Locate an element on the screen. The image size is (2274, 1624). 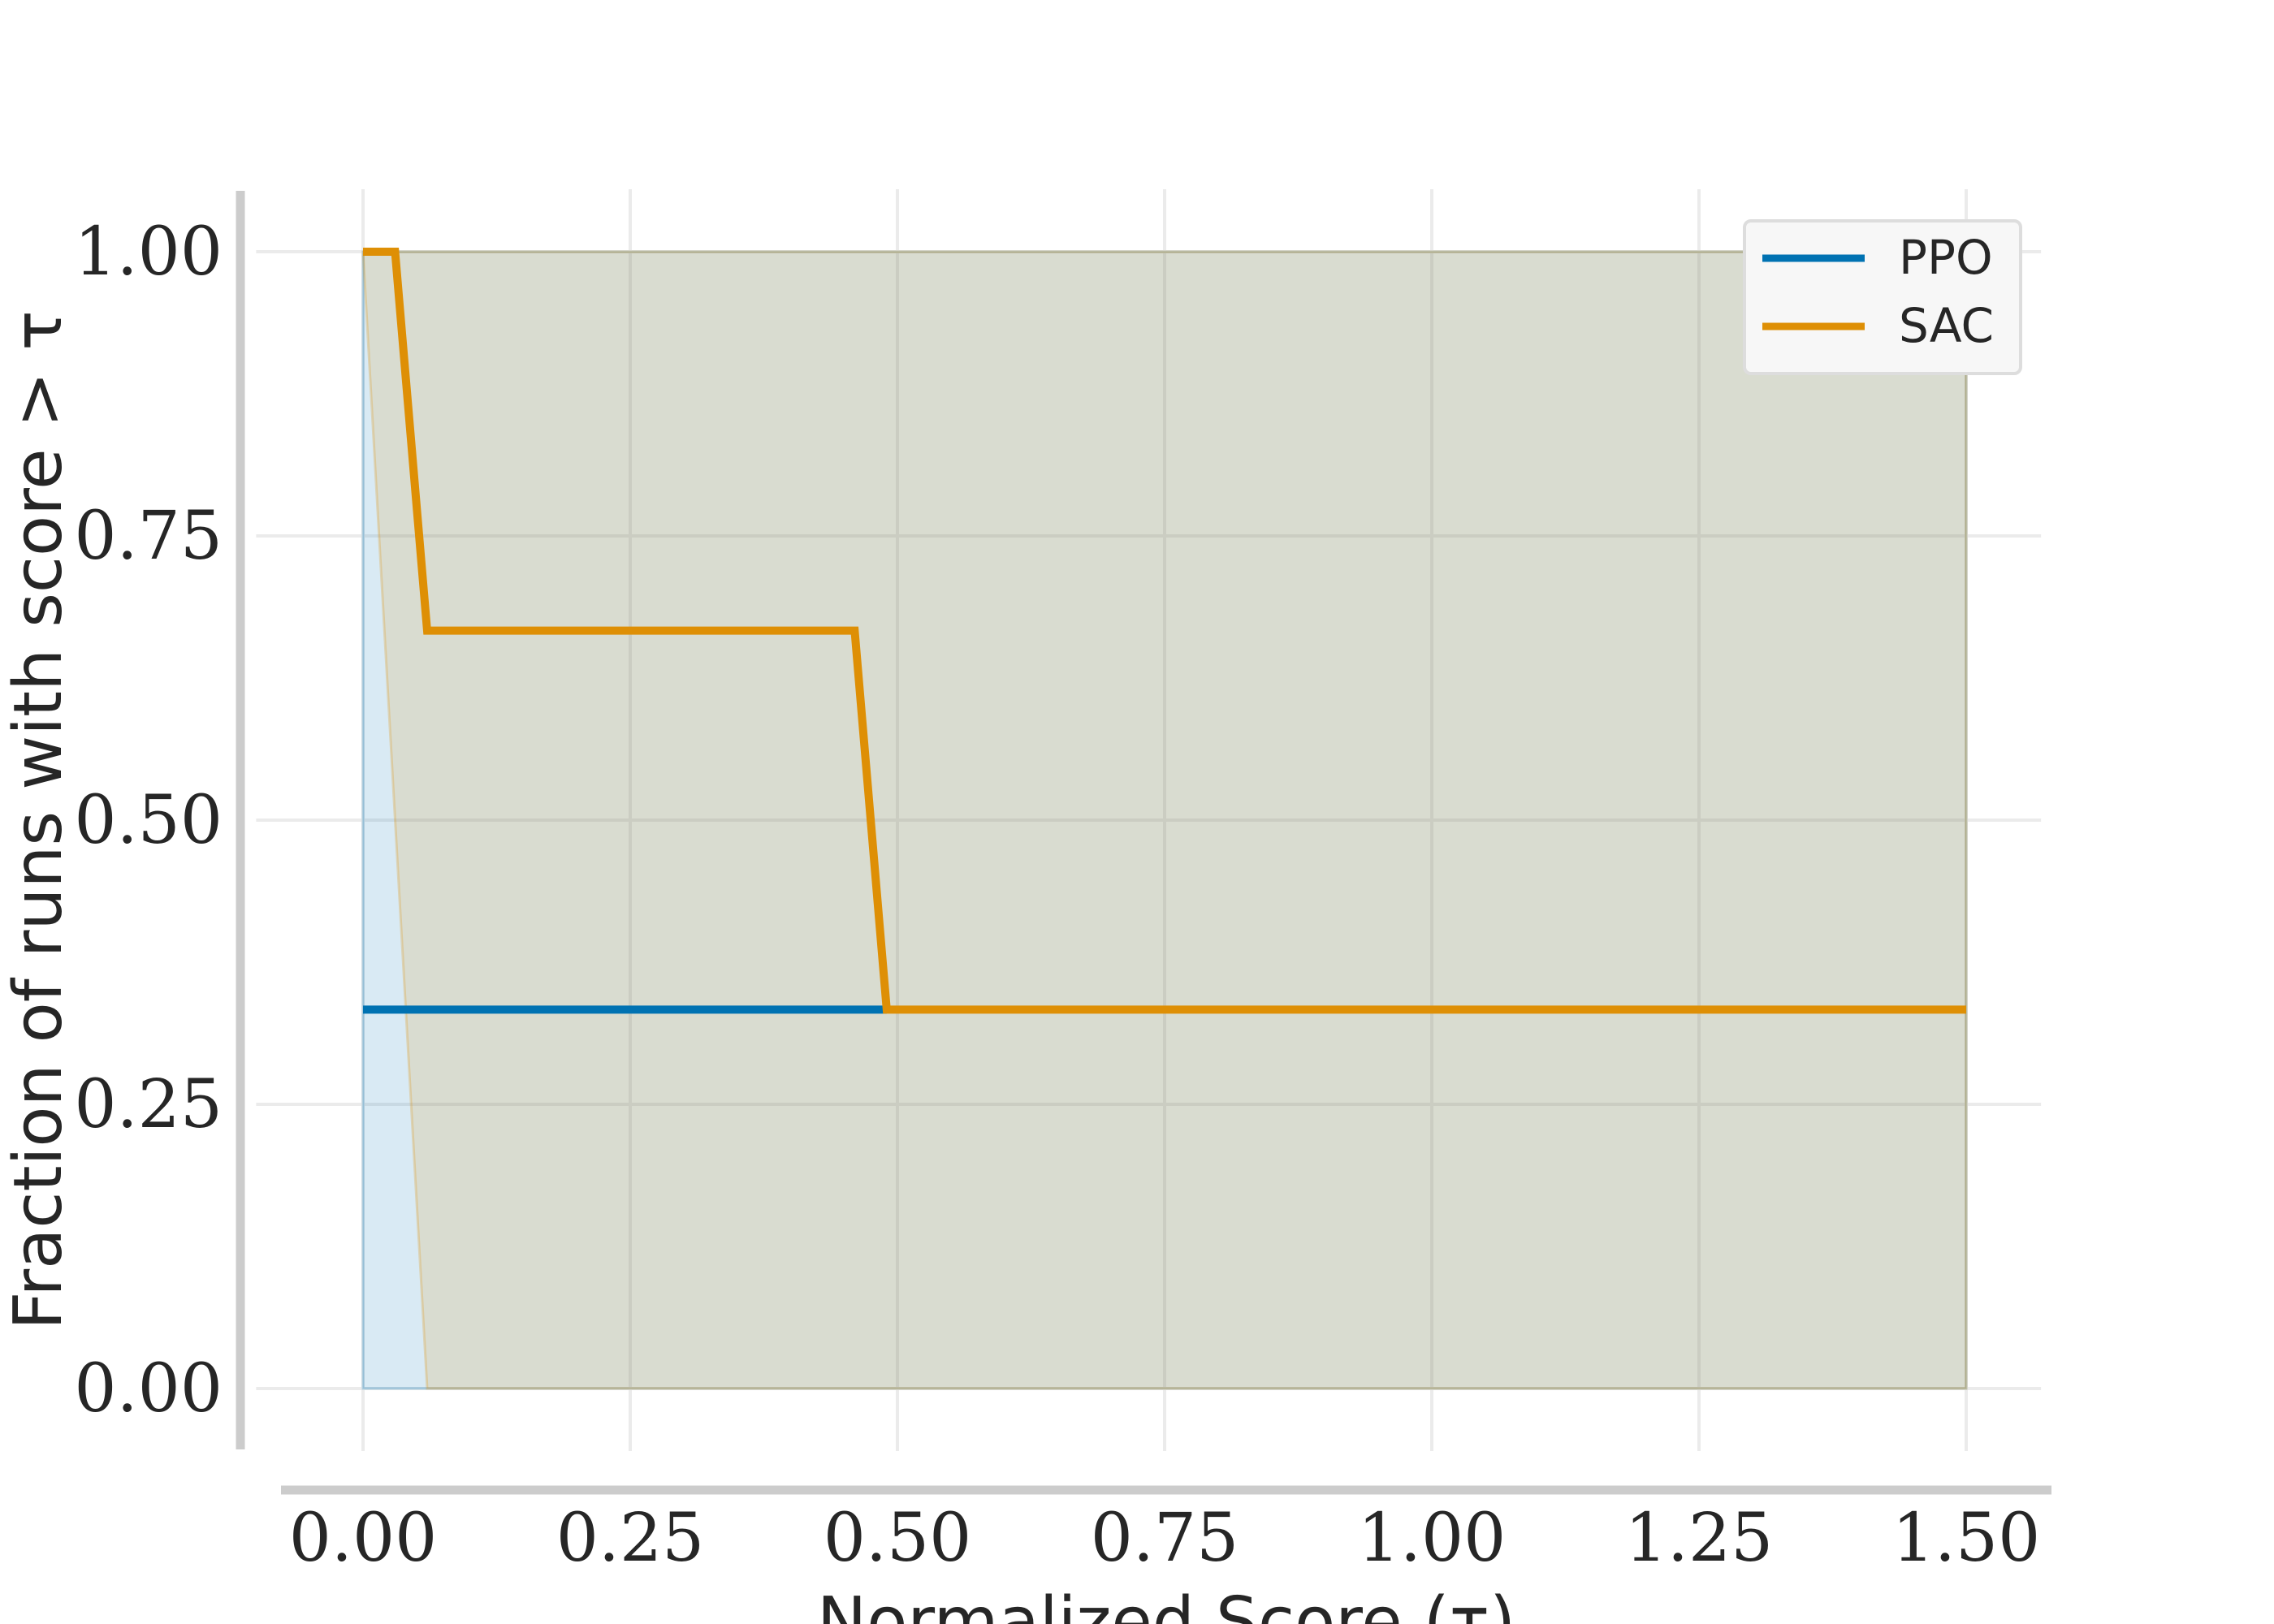
y-tick-label: 0.00 is located at coordinates (149, 1389).